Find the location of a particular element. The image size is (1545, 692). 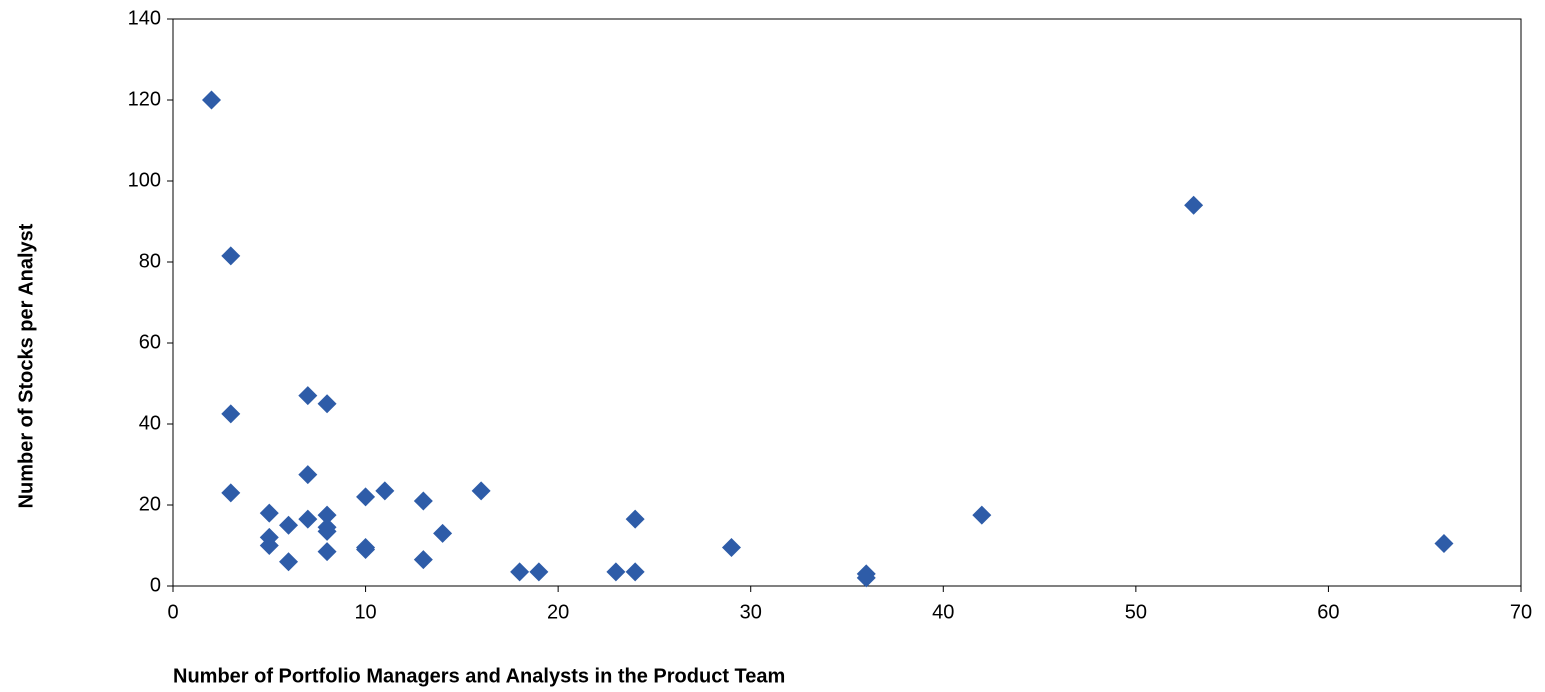

x-tick-label: 60 is located at coordinates (1328, 612).